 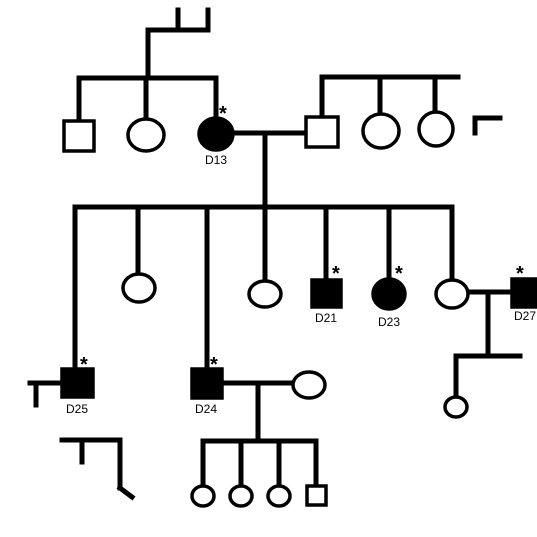 I want to click on line-top-corner, so click(x=193, y=20).